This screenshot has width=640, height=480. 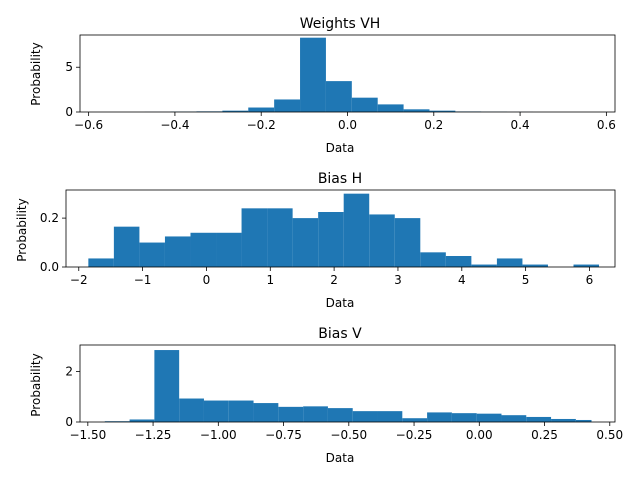 What do you see at coordinates (153, 435) in the screenshot?
I see `x-tick-label: −1.25` at bounding box center [153, 435].